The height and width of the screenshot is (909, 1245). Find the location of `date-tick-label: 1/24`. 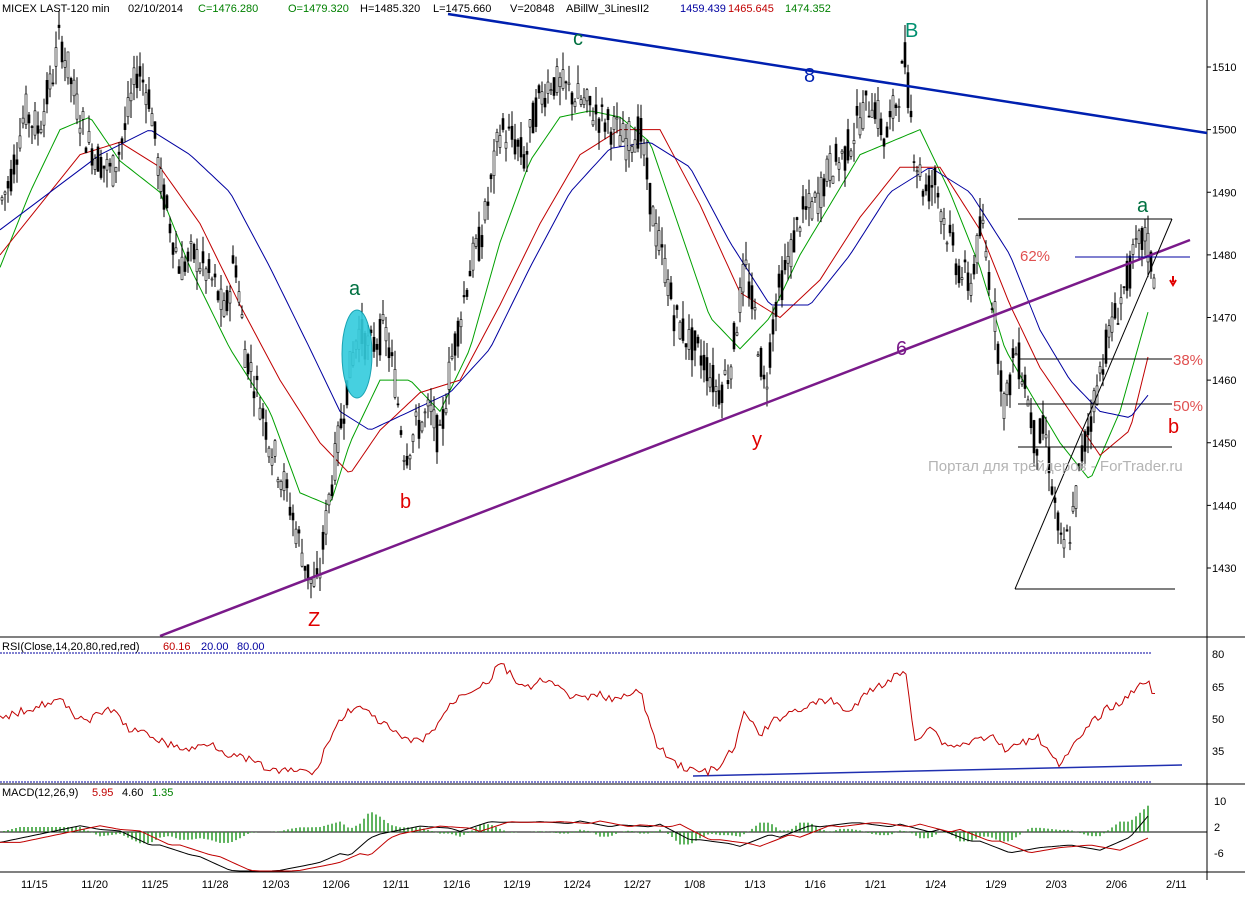

date-tick-label: 1/24 is located at coordinates (935, 885).